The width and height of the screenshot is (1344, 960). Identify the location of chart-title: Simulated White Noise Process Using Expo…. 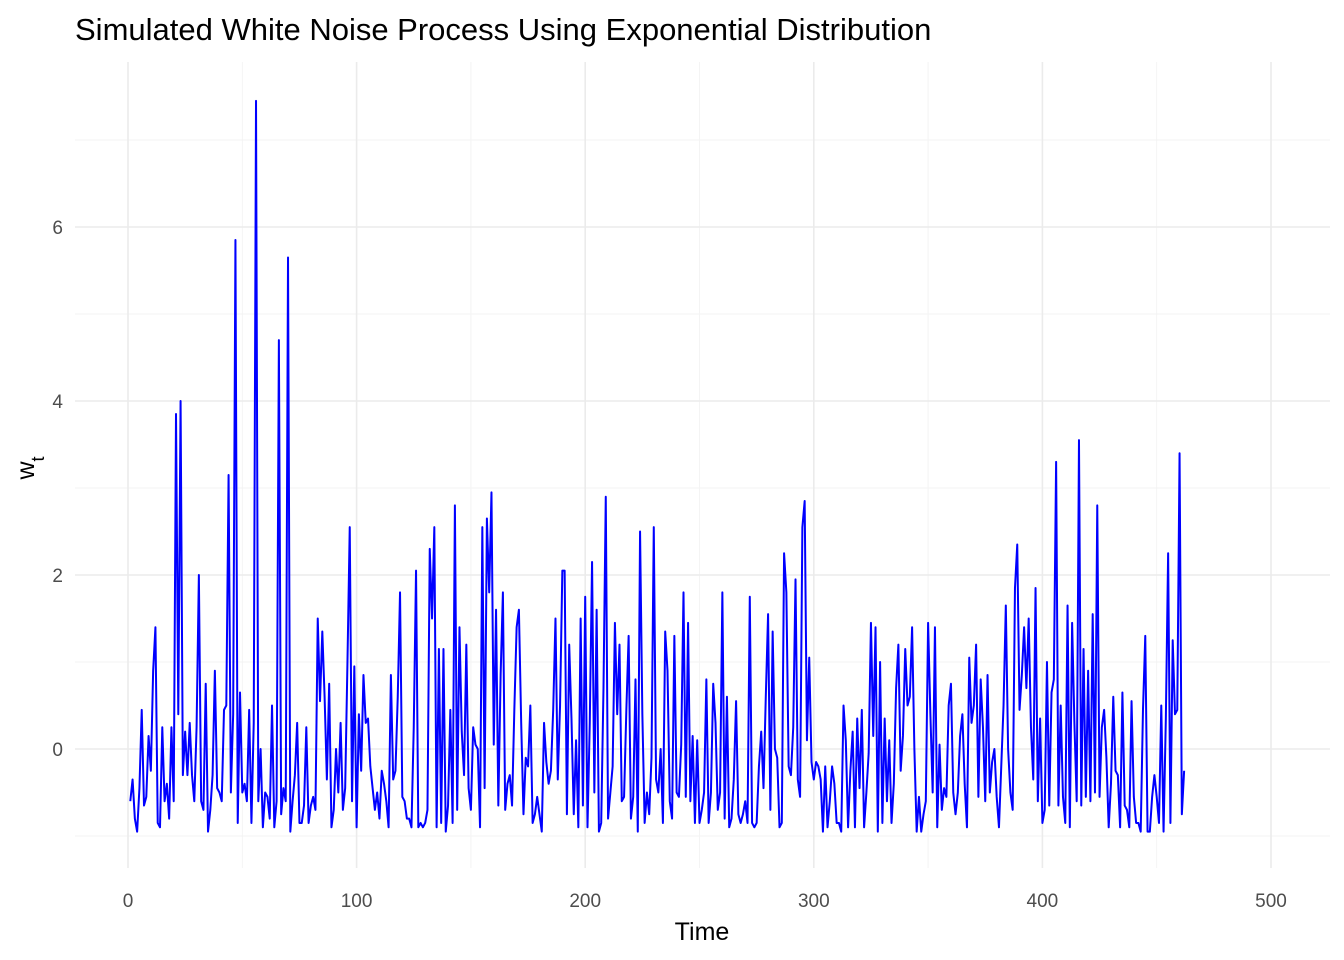
(503, 29).